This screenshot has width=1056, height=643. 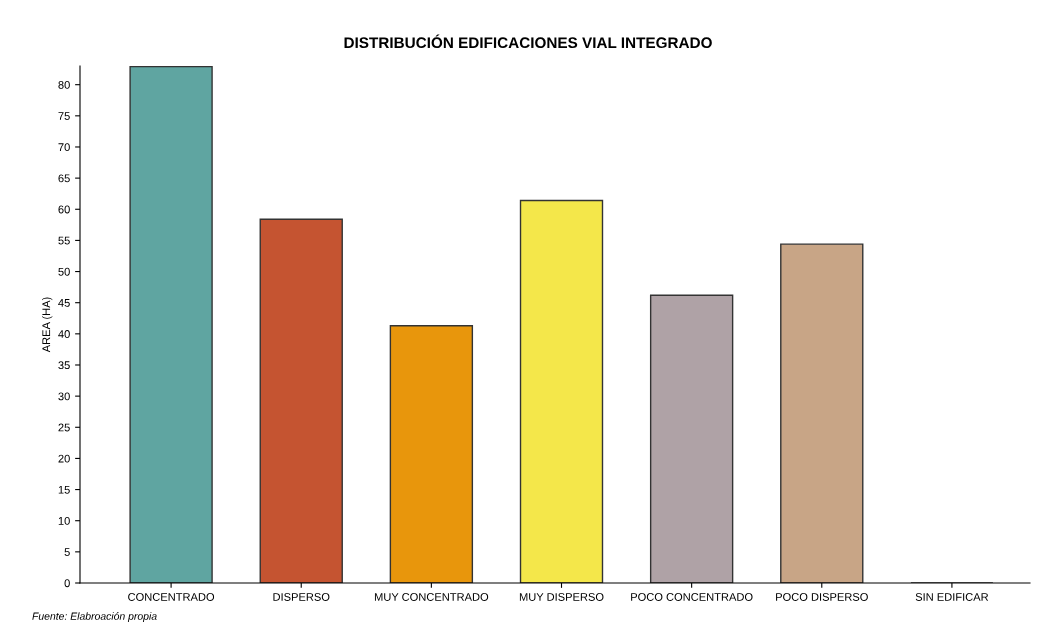 I want to click on x-tick-label: POCO DISPERSO, so click(x=822, y=597).